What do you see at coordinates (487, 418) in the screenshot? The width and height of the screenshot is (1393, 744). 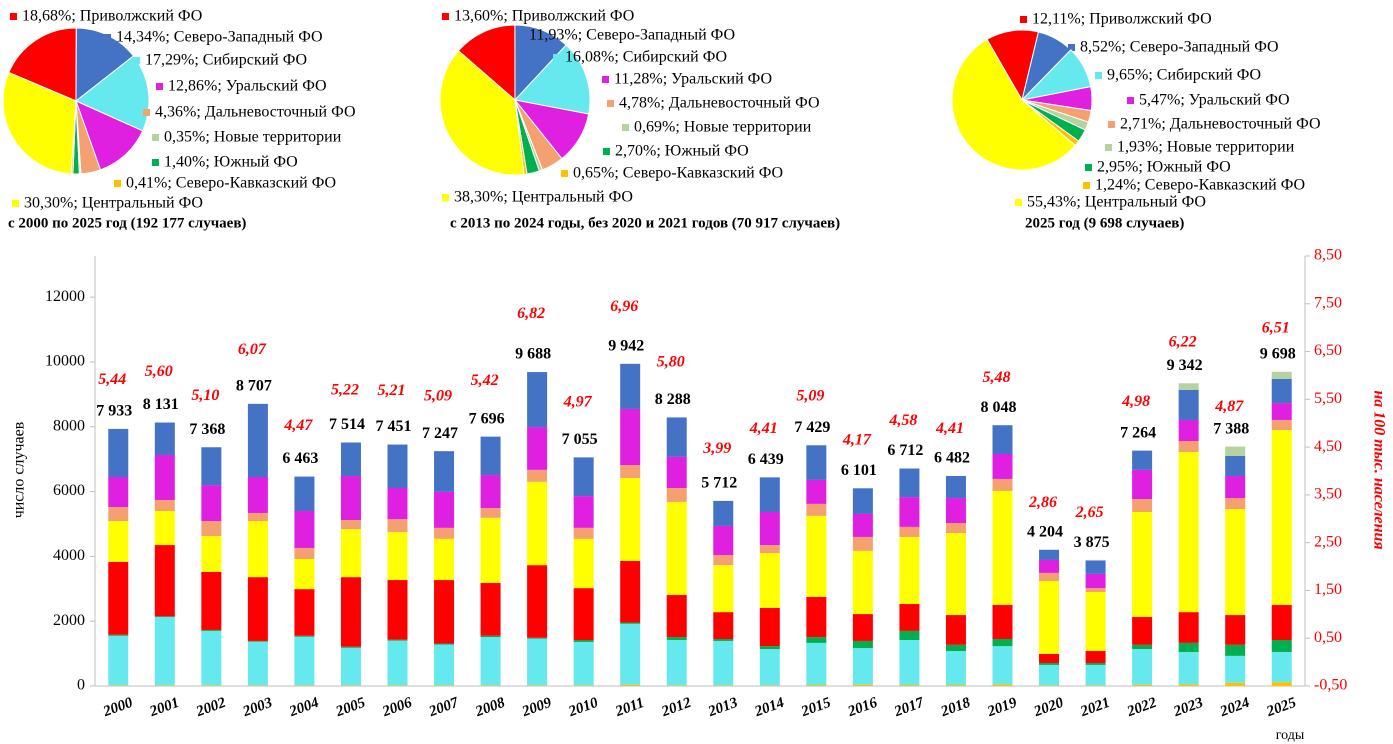 I see `total-label: 7 696` at bounding box center [487, 418].